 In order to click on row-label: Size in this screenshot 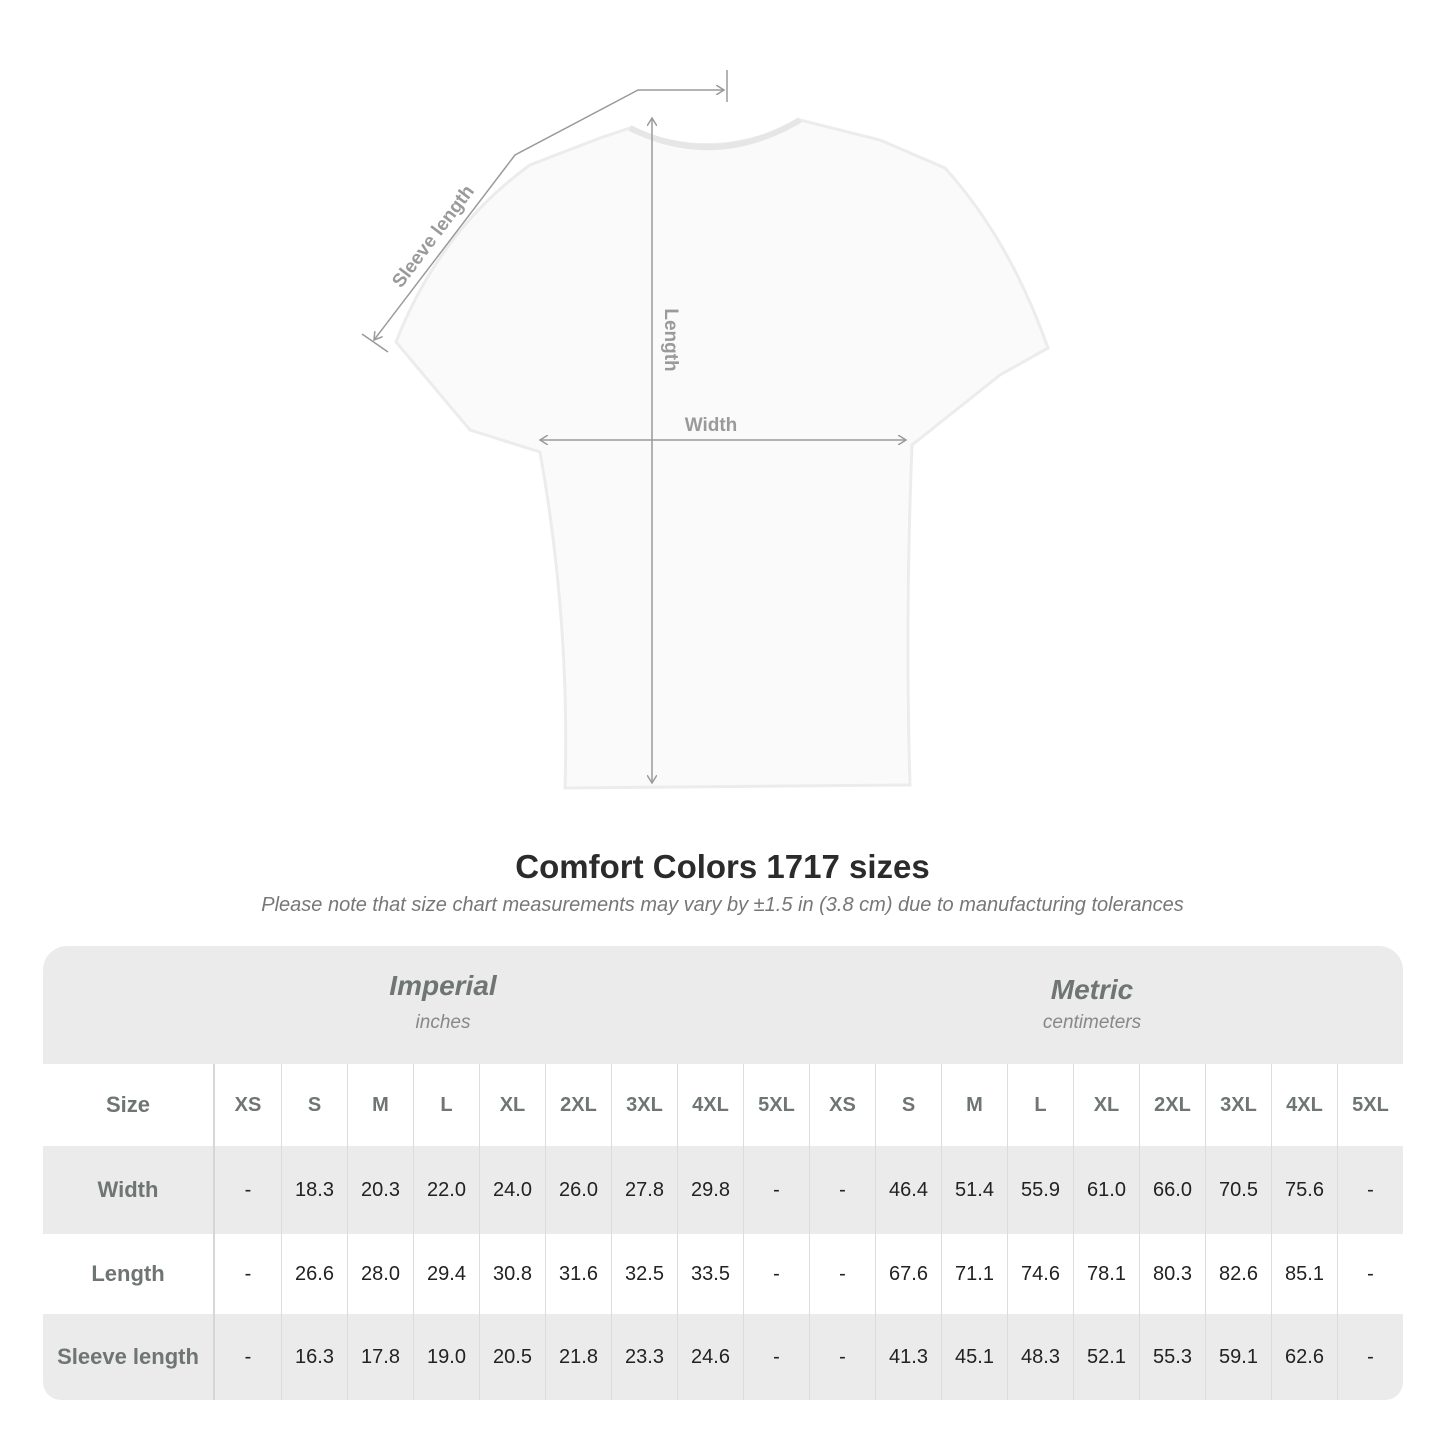, I will do `click(129, 1105)`.